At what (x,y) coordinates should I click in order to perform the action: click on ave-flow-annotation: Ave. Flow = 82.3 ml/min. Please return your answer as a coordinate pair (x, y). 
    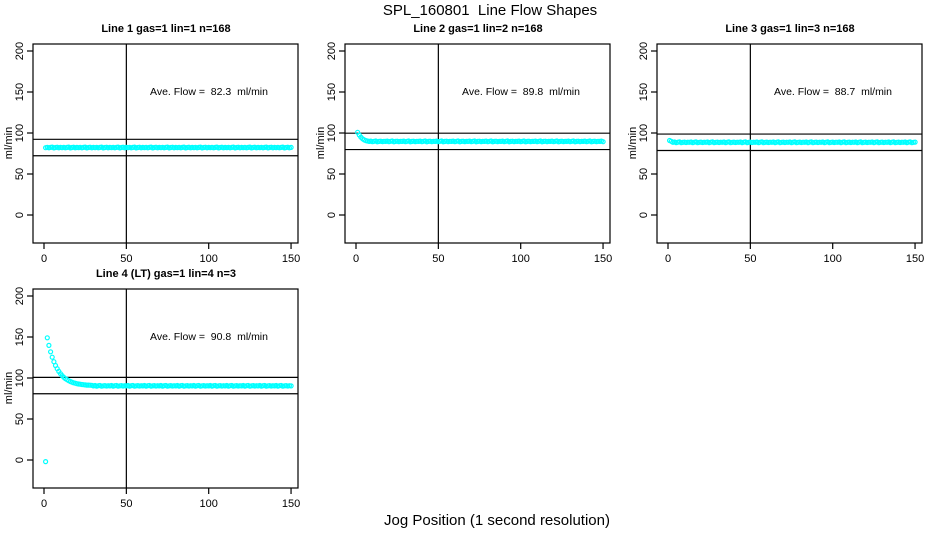
    Looking at the image, I should click on (209, 92).